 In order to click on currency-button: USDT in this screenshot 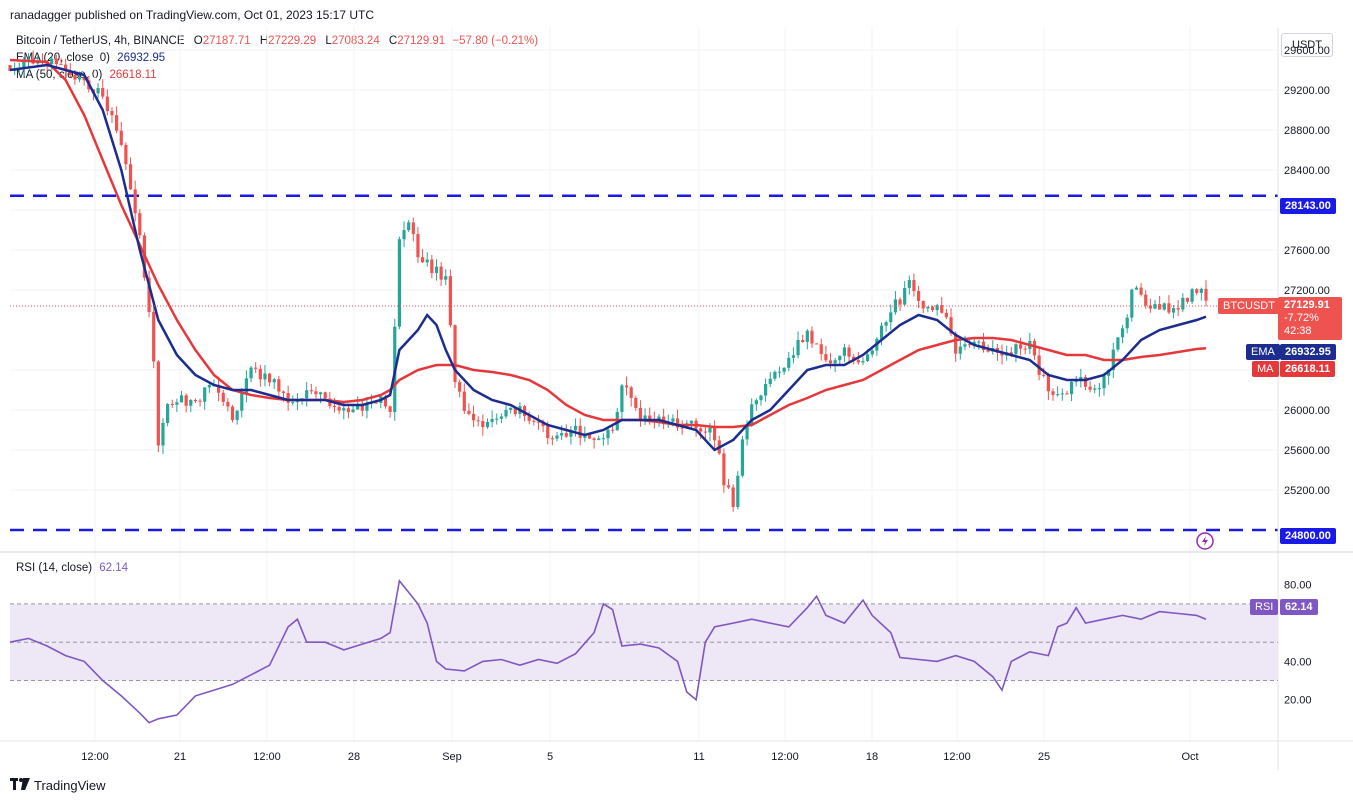, I will do `click(1307, 45)`.